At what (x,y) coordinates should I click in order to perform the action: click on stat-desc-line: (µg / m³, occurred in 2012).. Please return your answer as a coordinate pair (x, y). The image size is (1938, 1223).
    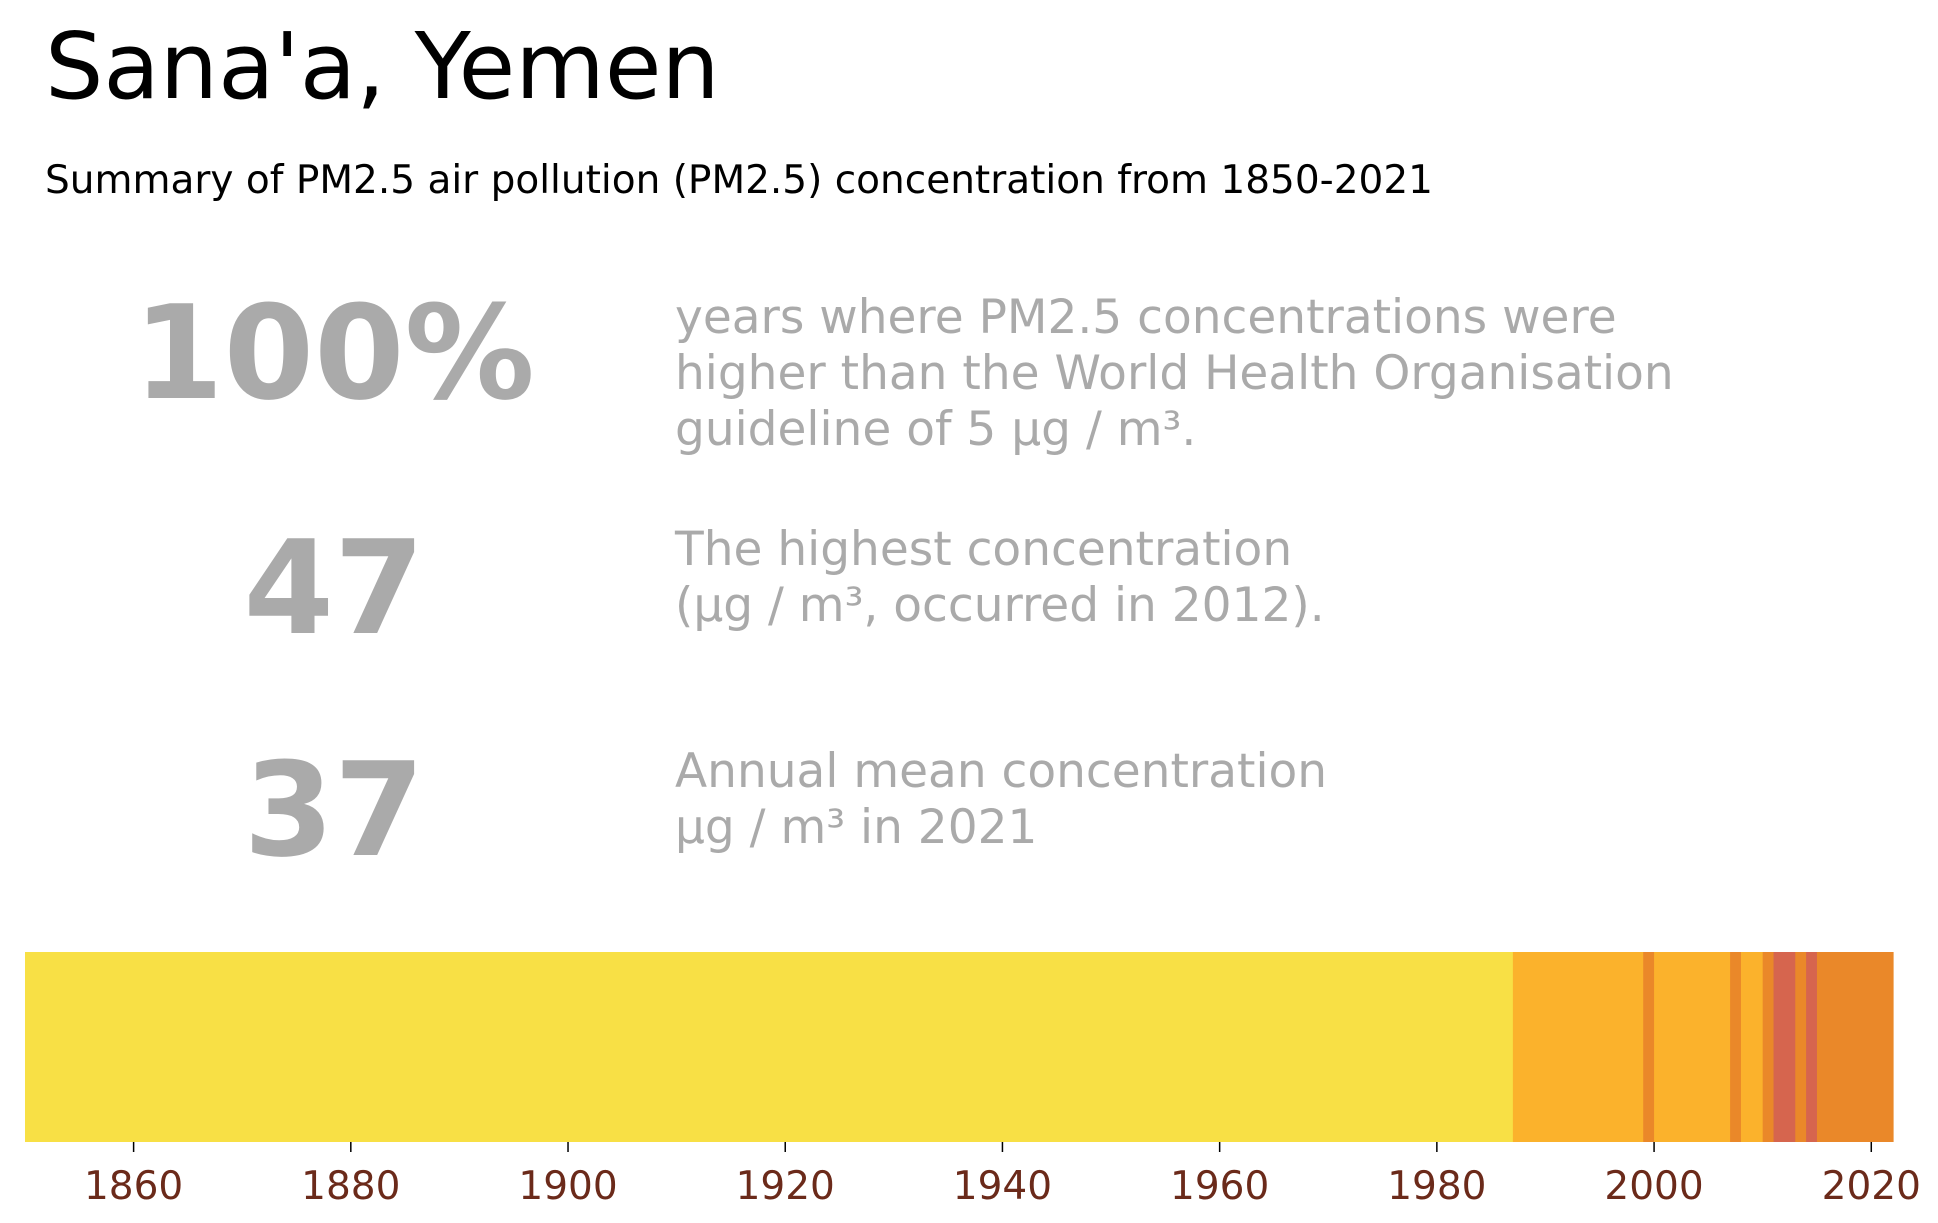
    Looking at the image, I should click on (1000, 605).